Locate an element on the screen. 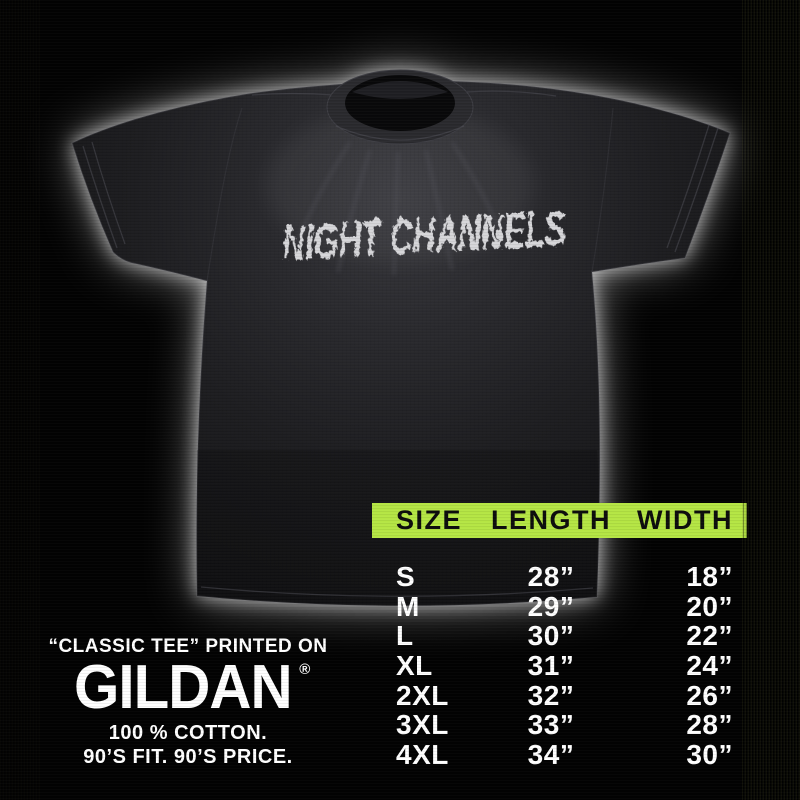 The width and height of the screenshot is (800, 800). cotton-label: 100 % COTTON. is located at coordinates (188, 733).